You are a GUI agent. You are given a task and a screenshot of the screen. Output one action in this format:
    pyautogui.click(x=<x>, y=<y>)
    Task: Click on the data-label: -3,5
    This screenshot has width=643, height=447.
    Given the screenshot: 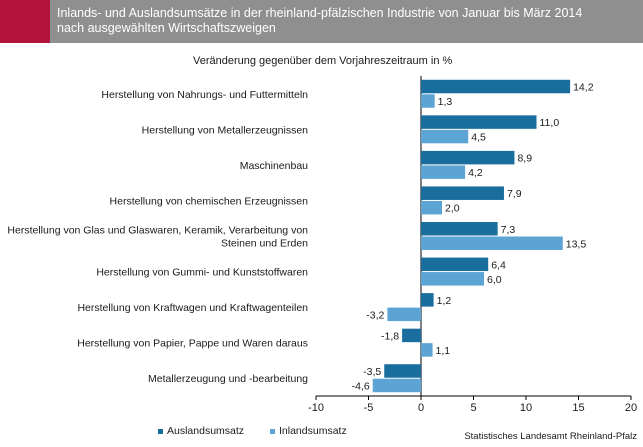 What is the action you would take?
    pyautogui.click(x=372, y=372)
    